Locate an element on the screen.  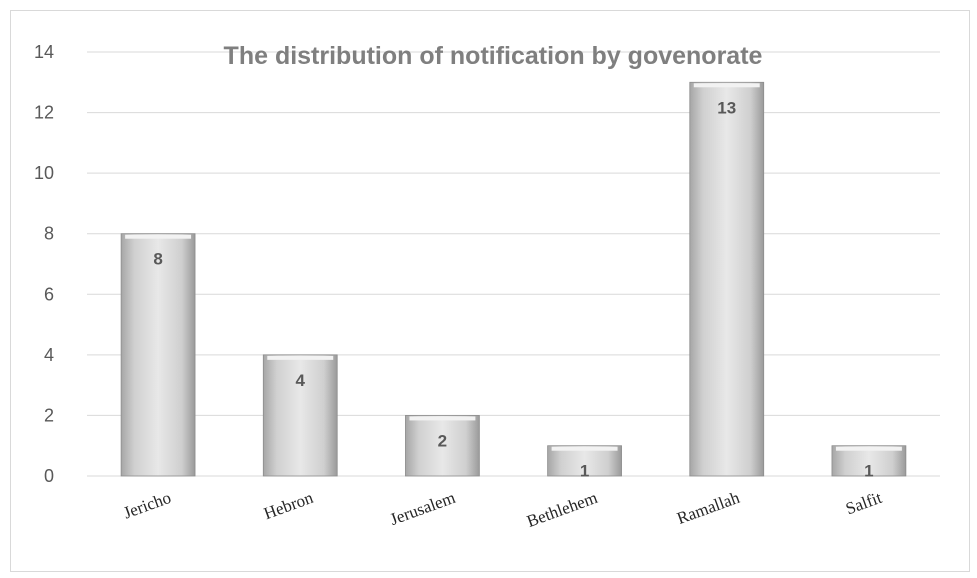
x-tick-label: Salfit is located at coordinates (863, 503).